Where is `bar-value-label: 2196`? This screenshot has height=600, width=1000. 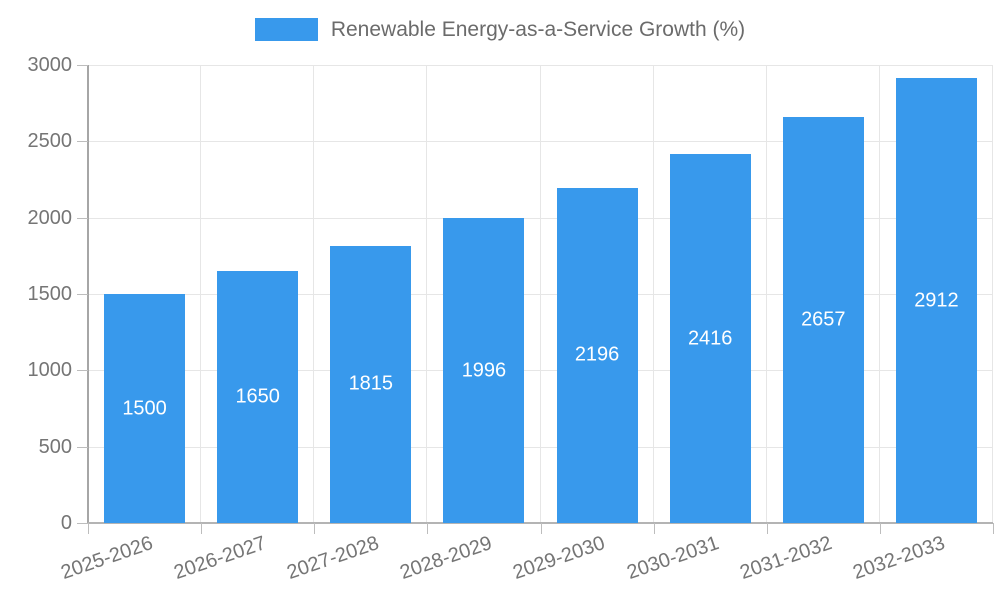 bar-value-label: 2196 is located at coordinates (597, 354).